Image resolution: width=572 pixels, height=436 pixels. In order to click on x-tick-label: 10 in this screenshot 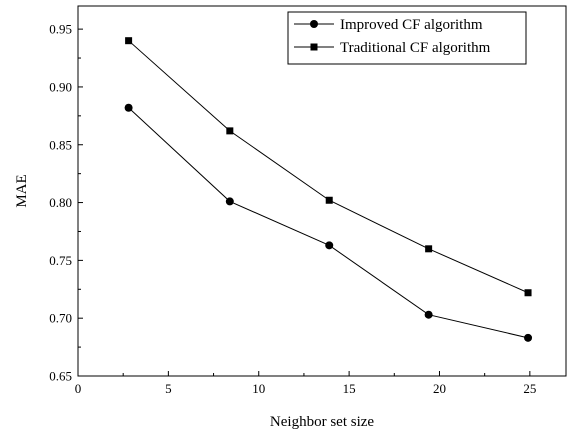, I will do `click(258, 388)`.